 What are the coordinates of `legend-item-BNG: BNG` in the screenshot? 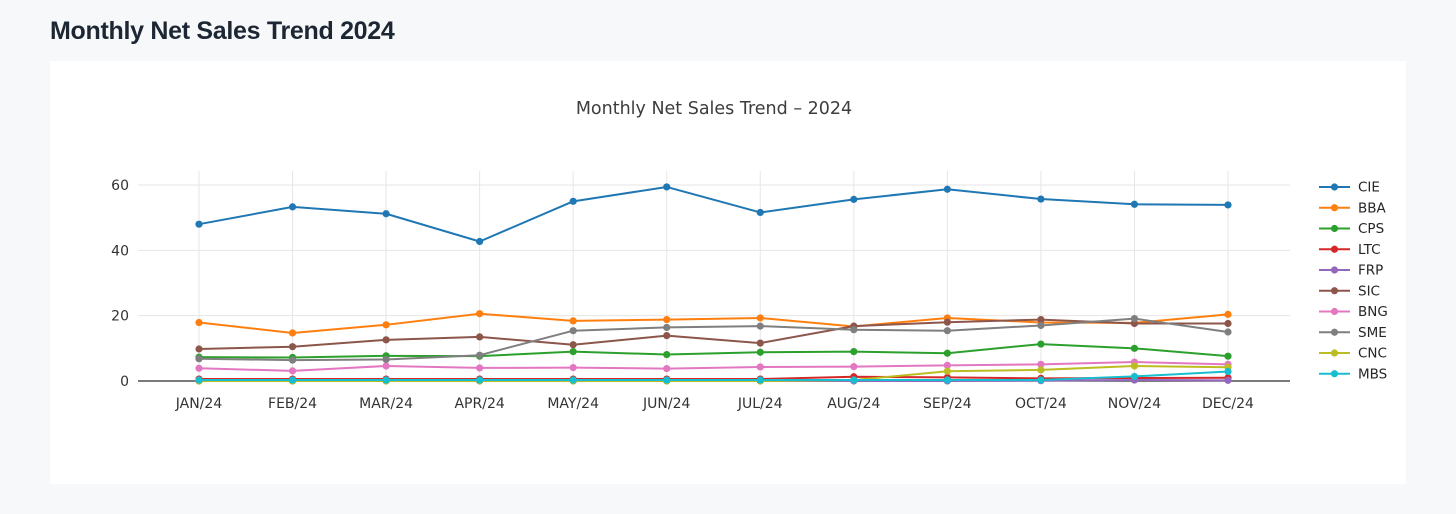 It's located at (1353, 312).